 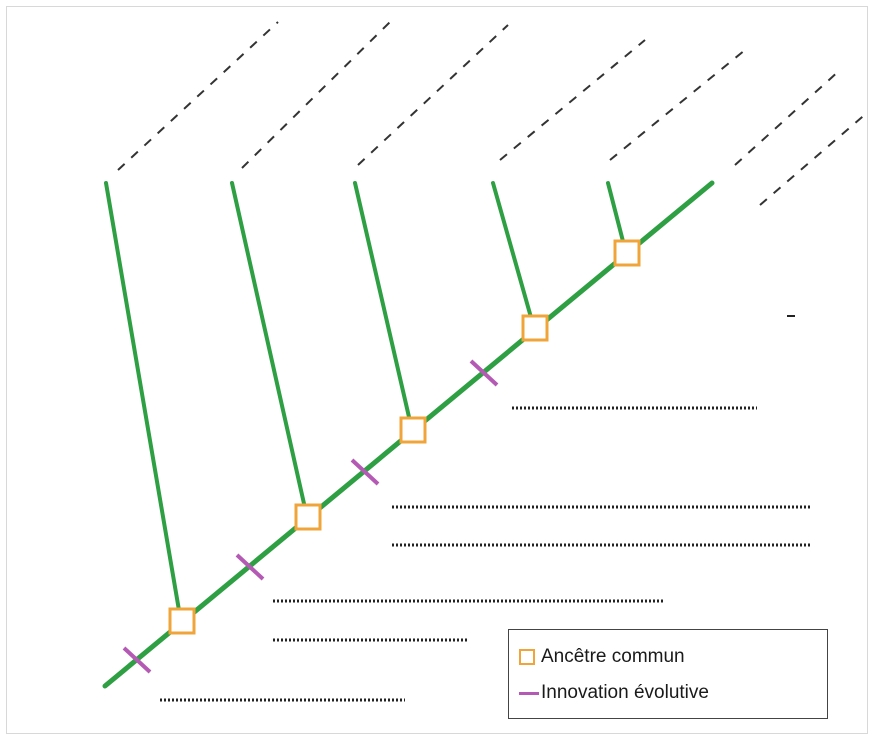 I want to click on innovation-dash-icon, so click(x=529, y=693).